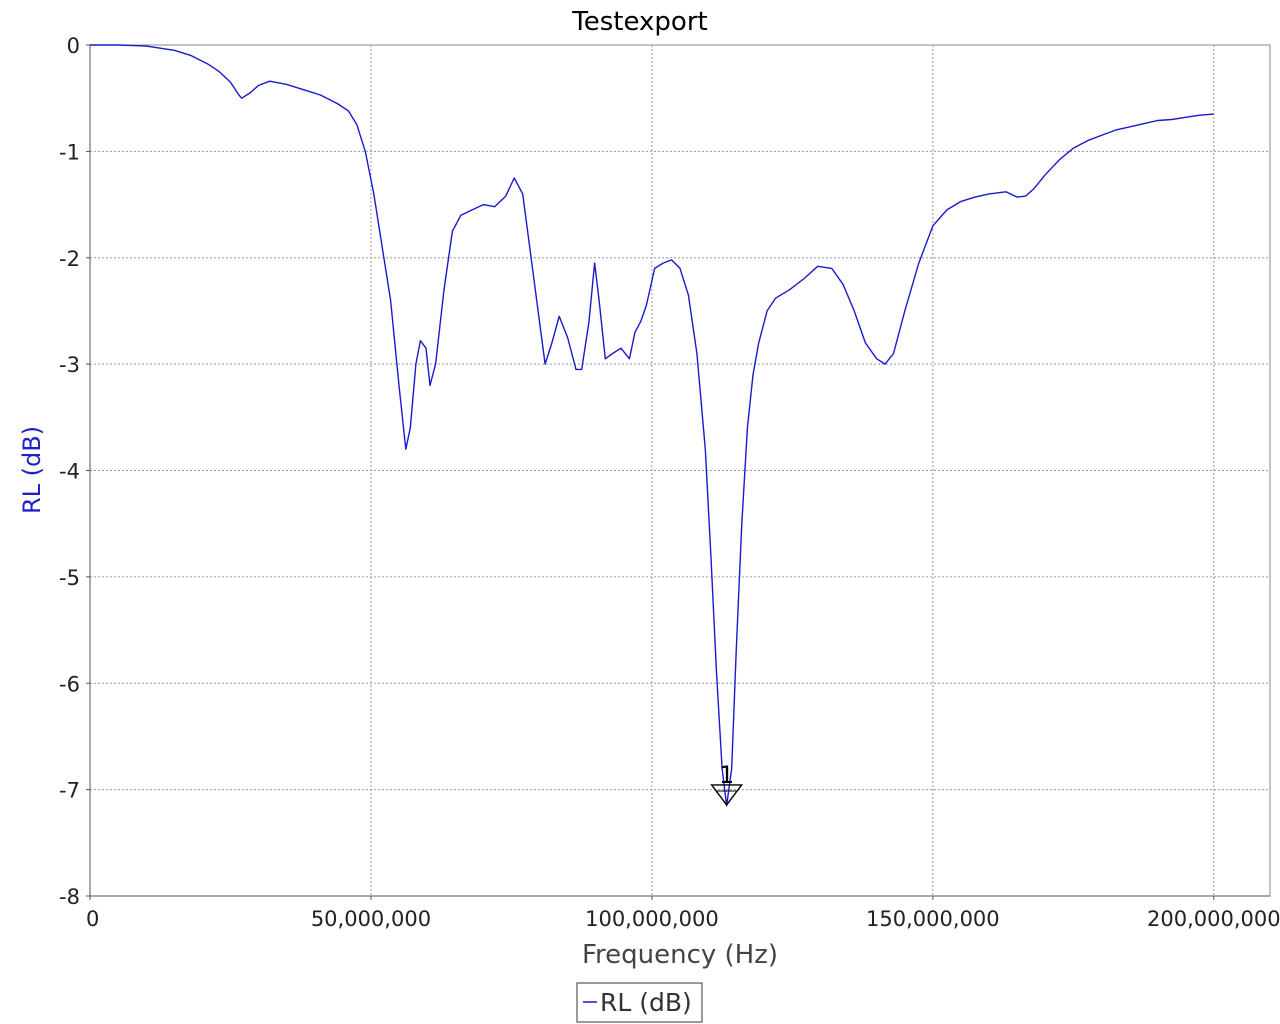 This screenshot has width=1280, height=1024. I want to click on markers: 1, so click(727, 784).